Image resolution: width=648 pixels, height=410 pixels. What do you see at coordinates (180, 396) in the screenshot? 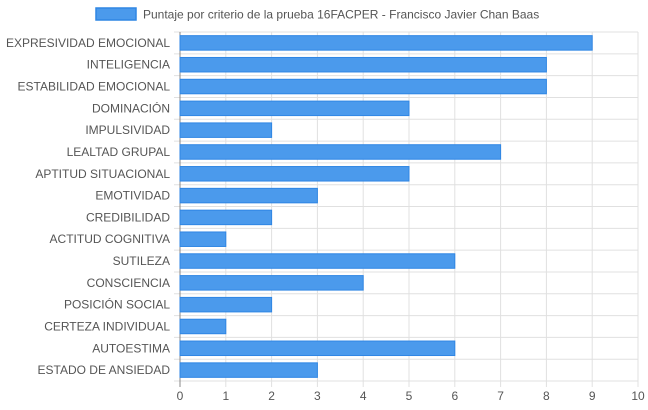
I see `x-tick-label: 0` at bounding box center [180, 396].